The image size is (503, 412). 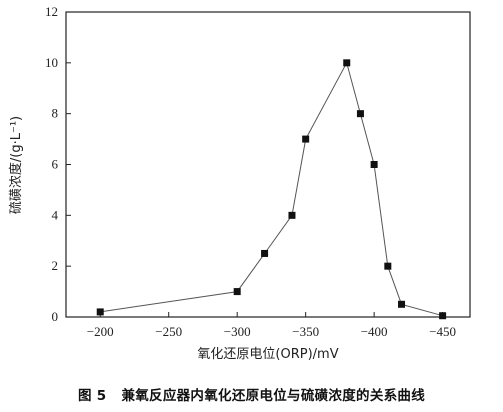 I want to click on x-tick-label: −350, so click(x=305, y=331).